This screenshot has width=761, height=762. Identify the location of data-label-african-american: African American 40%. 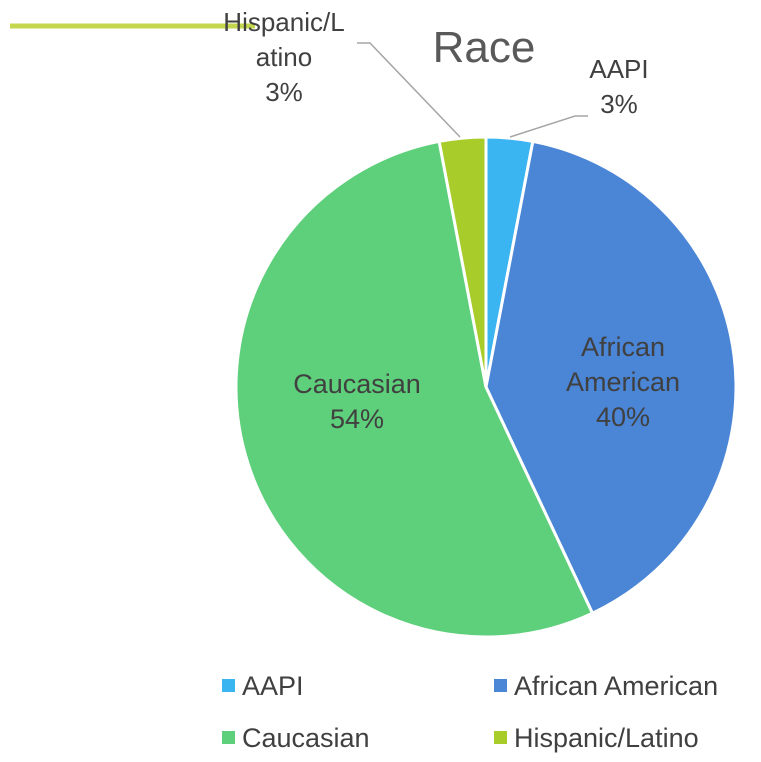
(623, 382).